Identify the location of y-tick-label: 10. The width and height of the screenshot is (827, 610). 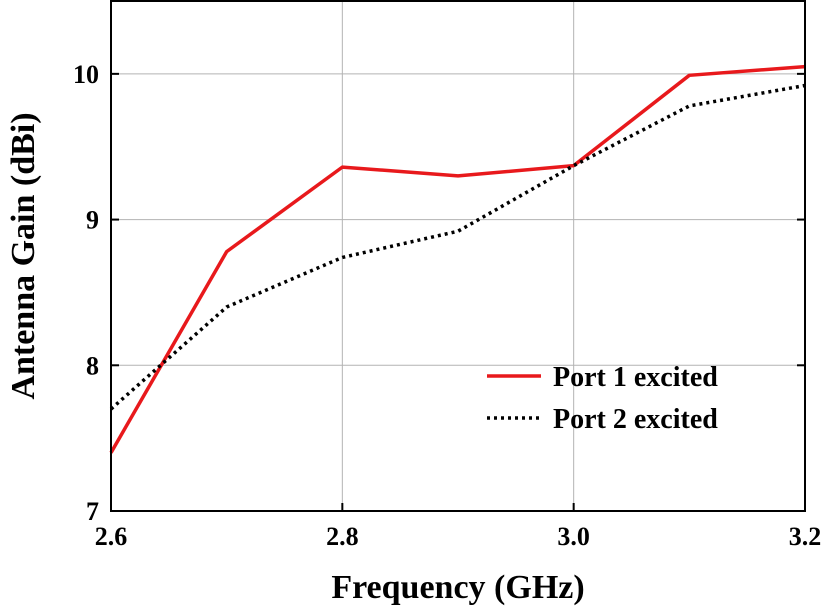
(86, 74).